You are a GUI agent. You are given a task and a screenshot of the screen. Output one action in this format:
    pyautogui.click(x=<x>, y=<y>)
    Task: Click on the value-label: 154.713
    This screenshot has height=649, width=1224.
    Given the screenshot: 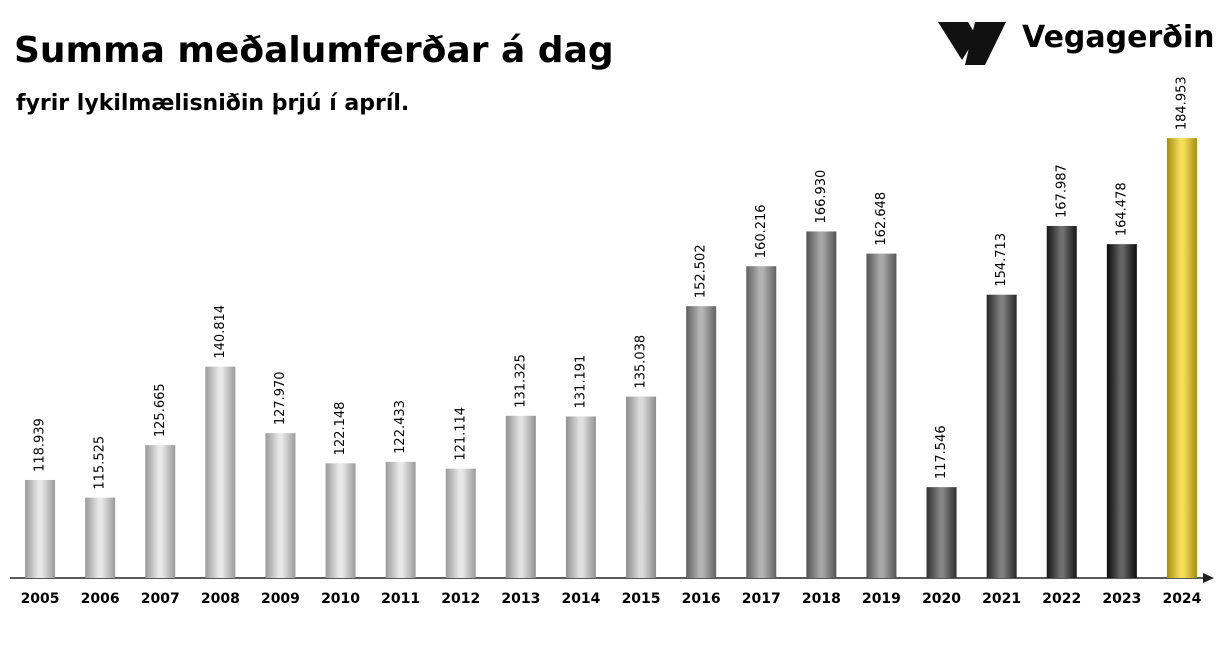 What is the action you would take?
    pyautogui.click(x=1001, y=260)
    